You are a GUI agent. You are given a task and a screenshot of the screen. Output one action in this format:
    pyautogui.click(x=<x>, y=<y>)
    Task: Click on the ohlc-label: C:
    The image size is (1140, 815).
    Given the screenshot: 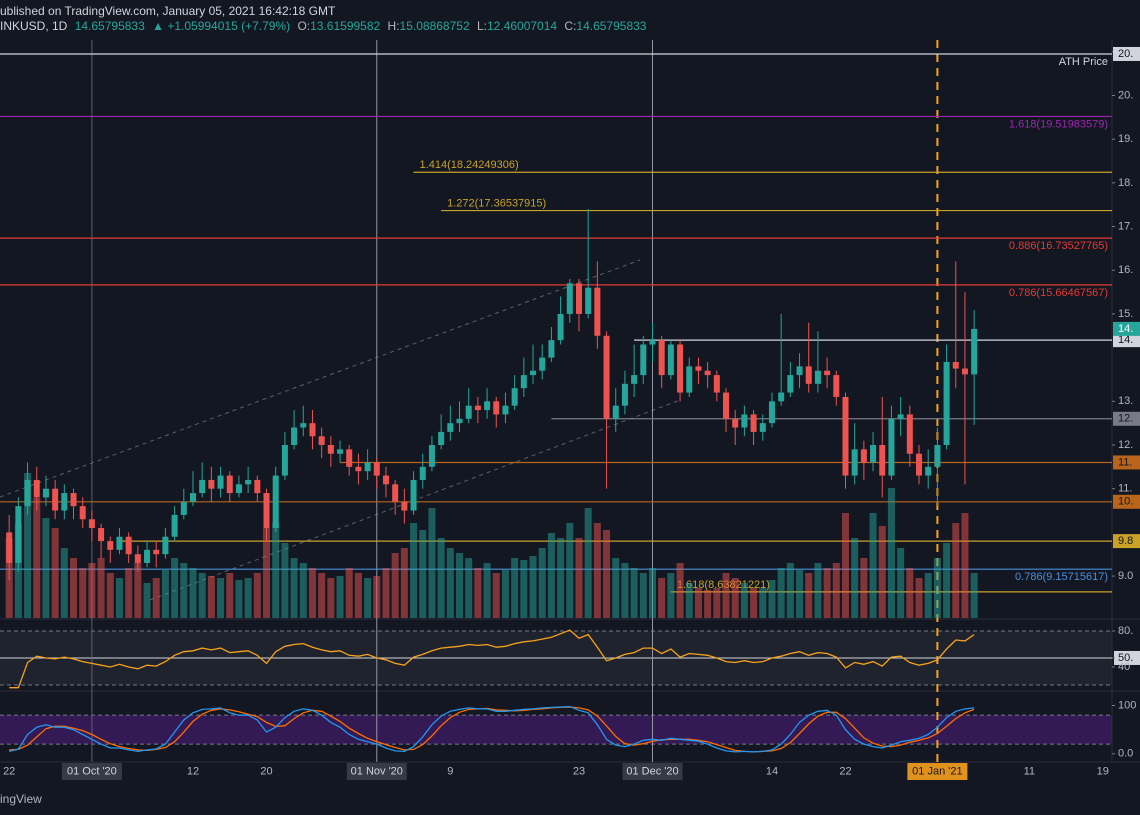 What is the action you would take?
    pyautogui.click(x=570, y=26)
    